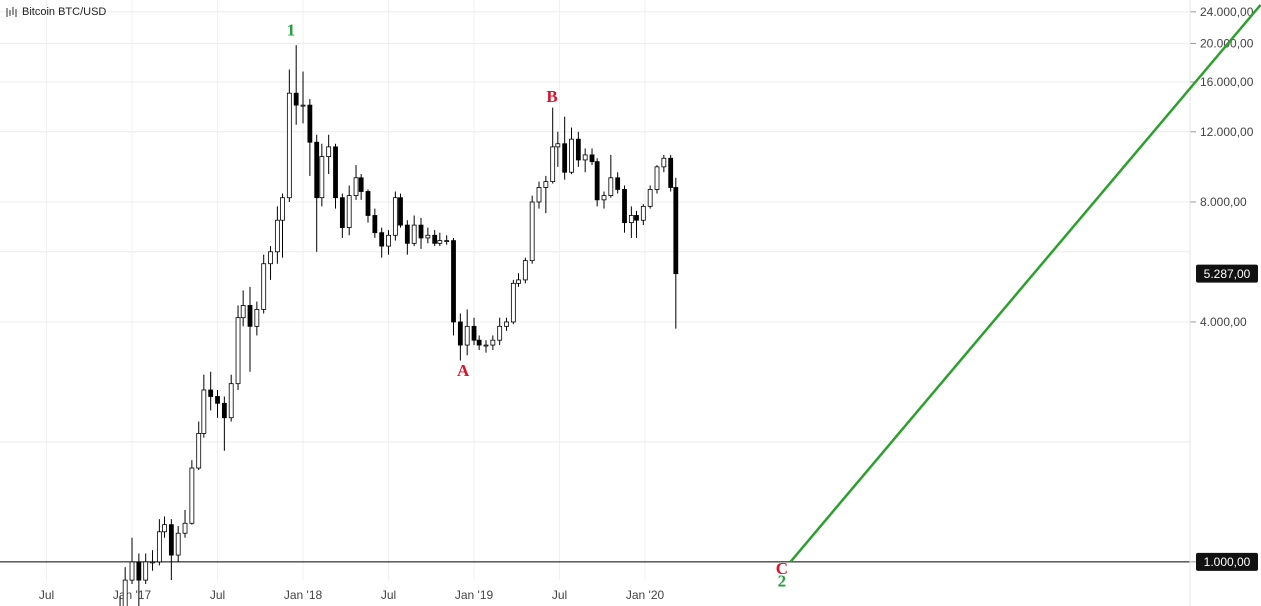  Describe the element at coordinates (64, 12) in the screenshot. I see `chart-title: Bitcoin BTC/USD` at that location.